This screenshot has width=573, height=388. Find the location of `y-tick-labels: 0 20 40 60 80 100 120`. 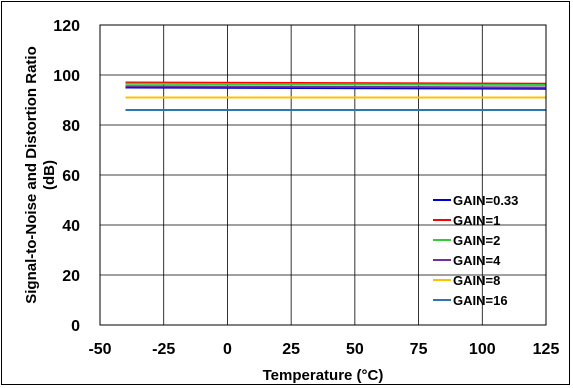

y-tick-labels: 0 20 40 60 80 100 120 is located at coordinates (66, 176).